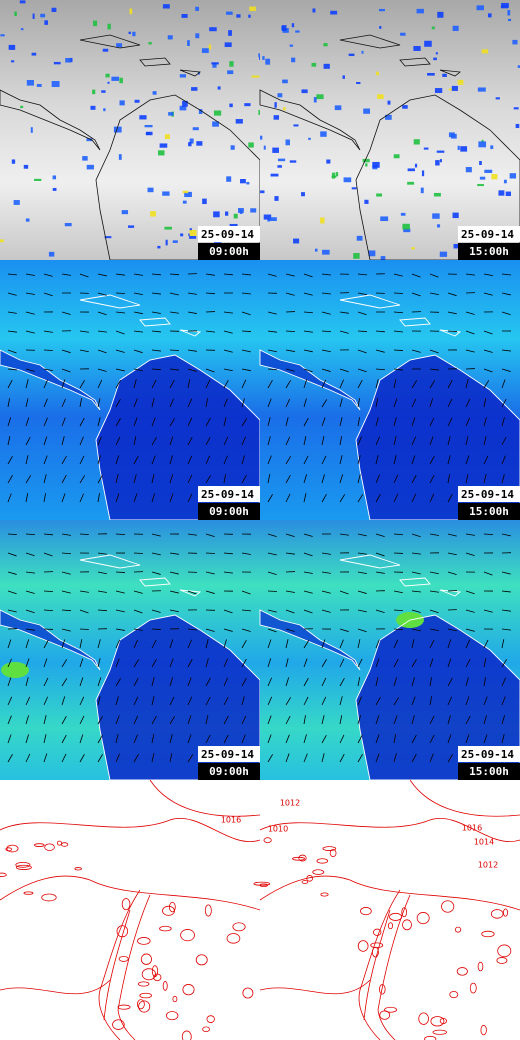 The image size is (520, 1040). What do you see at coordinates (310, 640) in the screenshot?
I see `landmass` at bounding box center [310, 640].